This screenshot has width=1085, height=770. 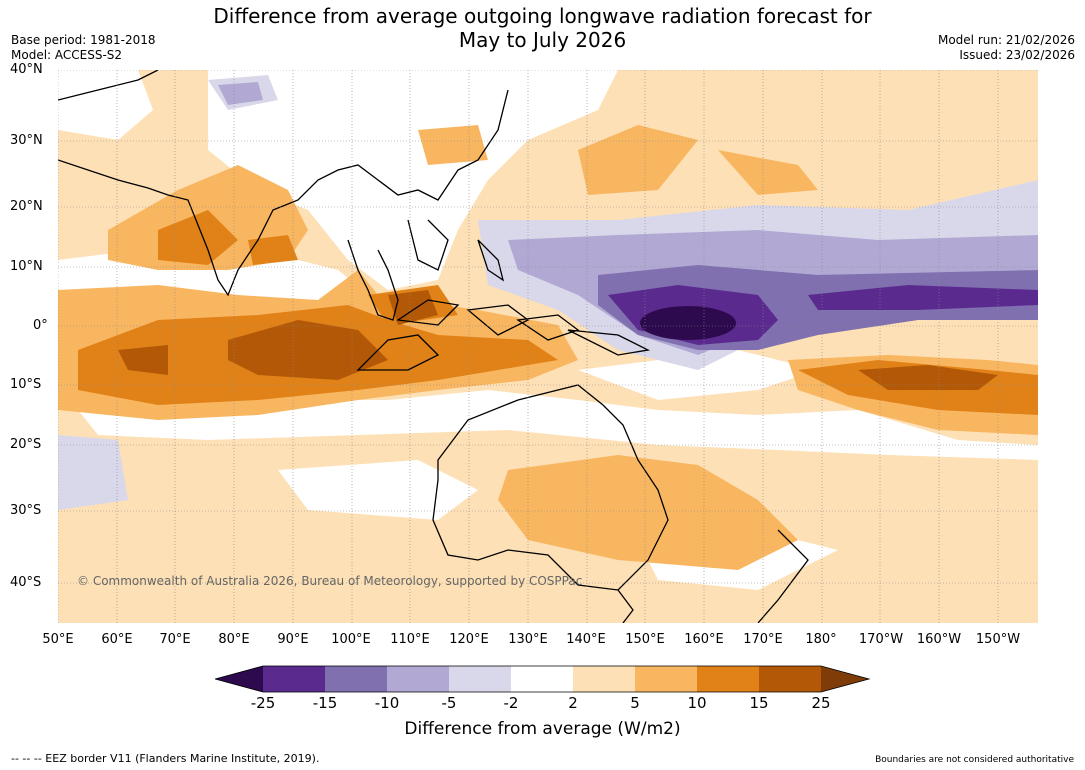 I want to click on legend-tick: -10, so click(x=387, y=703).